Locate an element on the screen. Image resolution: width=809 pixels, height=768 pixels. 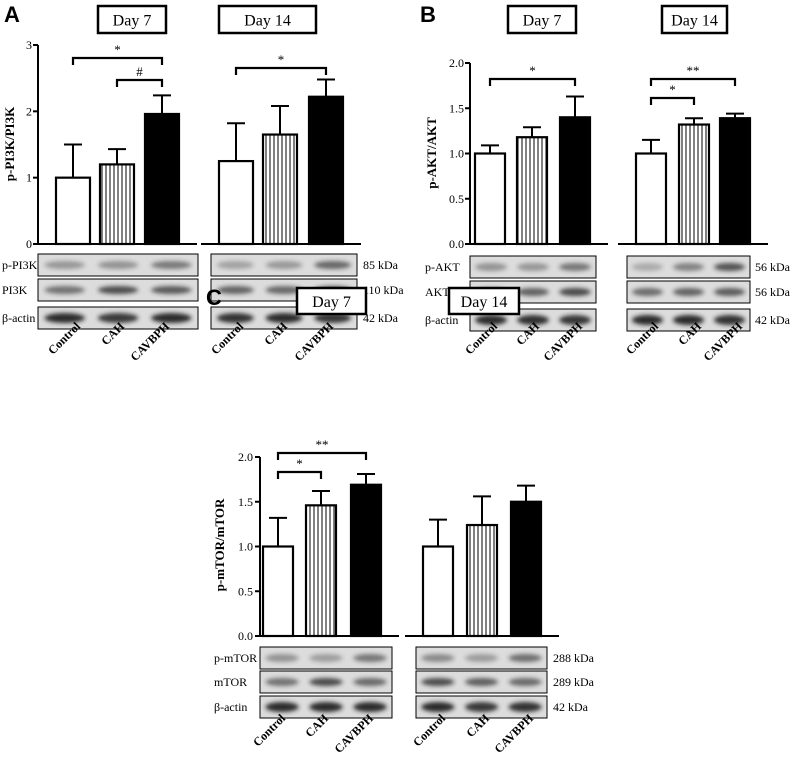
blot-kda-label: 85 kDa is located at coordinates (381, 265).